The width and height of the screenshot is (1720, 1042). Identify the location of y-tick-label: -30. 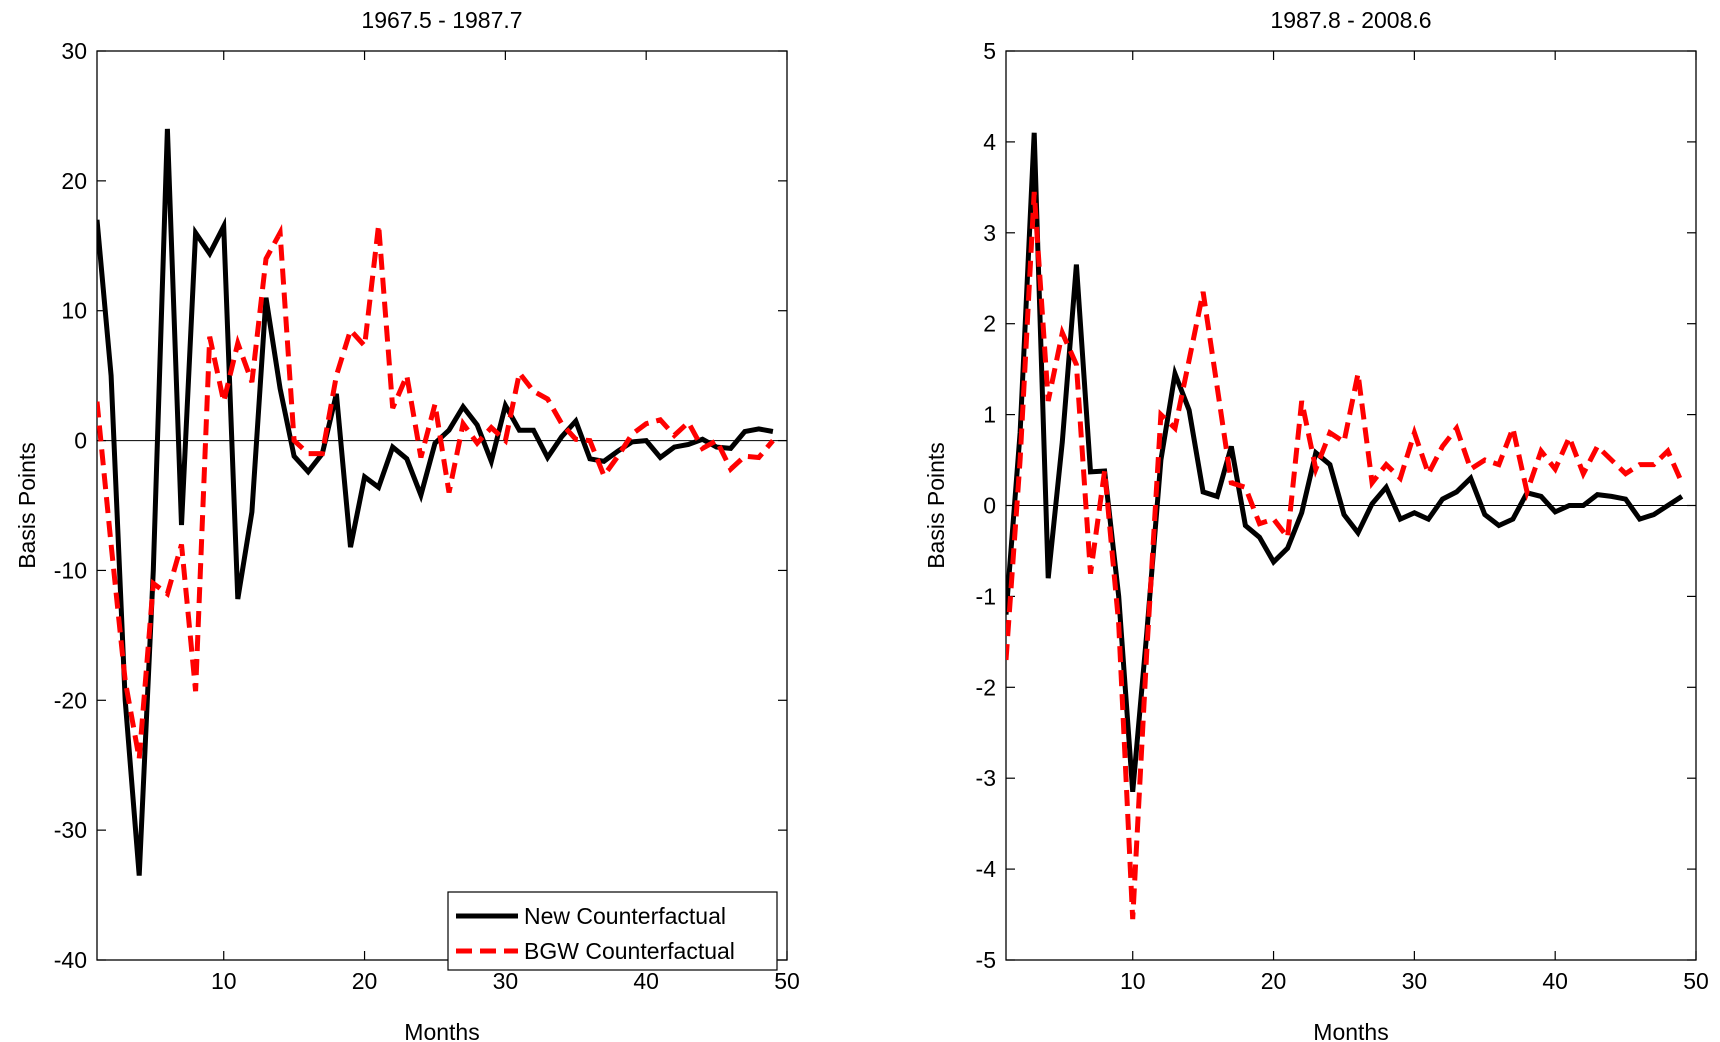
(70, 830).